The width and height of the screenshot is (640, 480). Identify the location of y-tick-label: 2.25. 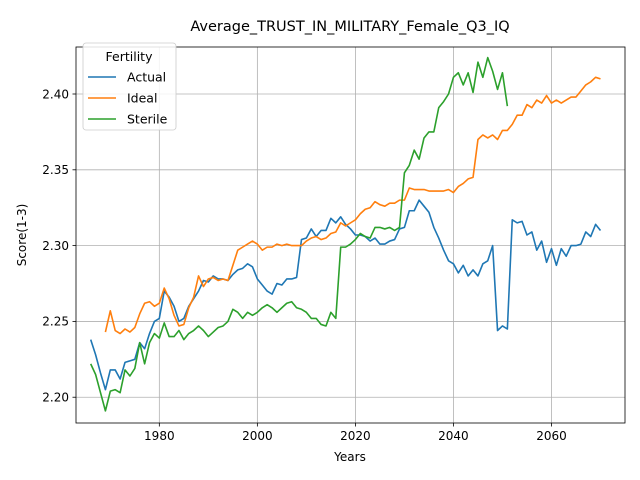
(55, 322).